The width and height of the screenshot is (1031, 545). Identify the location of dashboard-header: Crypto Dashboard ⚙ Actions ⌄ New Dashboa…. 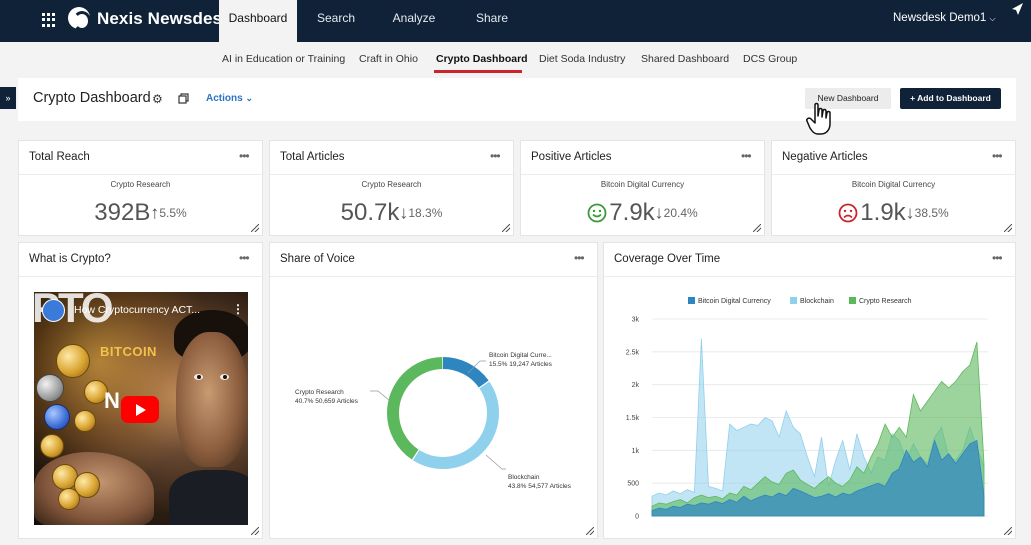
(517, 99).